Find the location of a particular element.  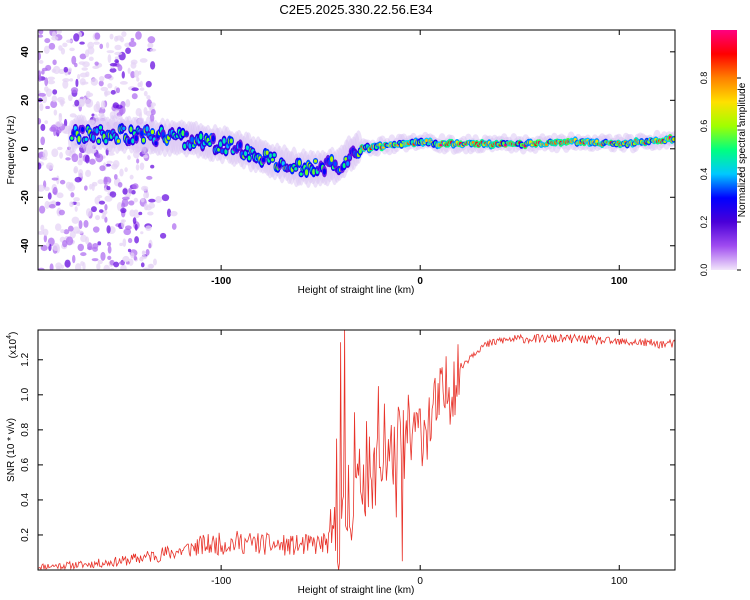

spectrogram-x-tick-label: 100 is located at coordinates (619, 281).